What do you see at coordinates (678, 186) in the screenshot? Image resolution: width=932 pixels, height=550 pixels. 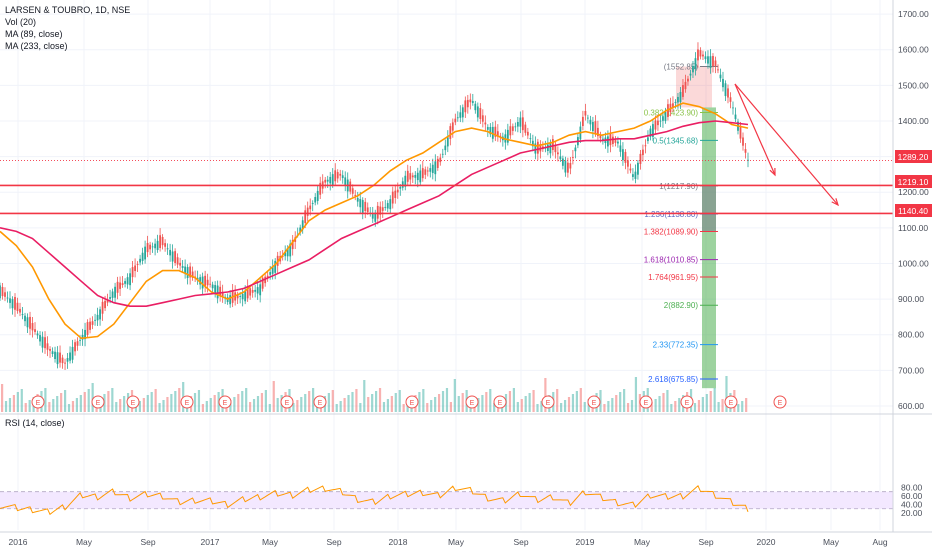 I see `fib-level-label: 1(1217.90)` at bounding box center [678, 186].